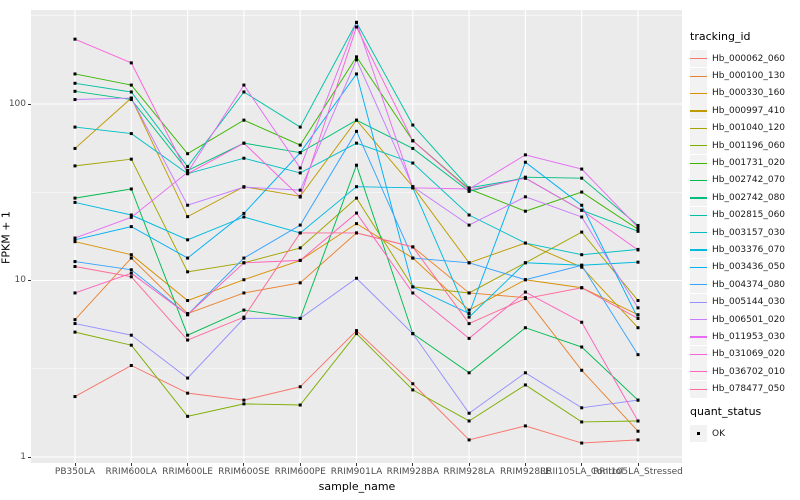 The image size is (800, 500). Describe the element at coordinates (413, 472) in the screenshot. I see `x-tick-label-RRIM928BA: RRIM928BA` at that location.